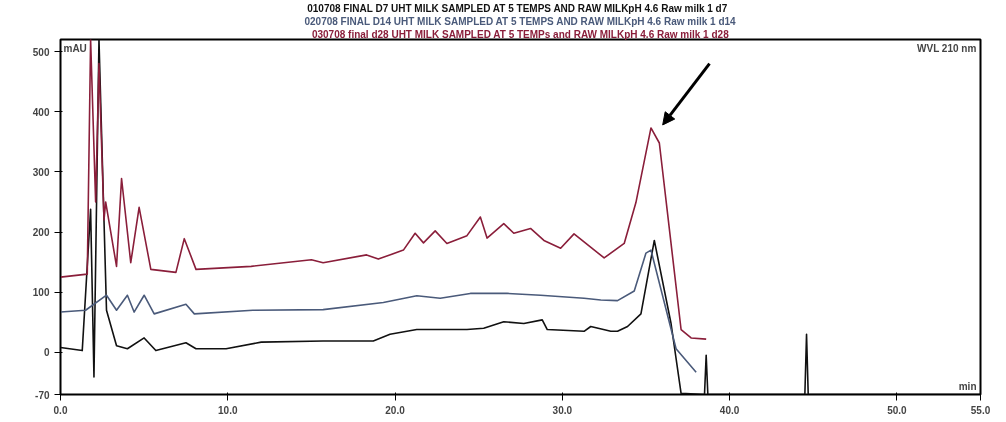  I want to click on text: 020708 FINAL D14 UHT MILK SAMPLED AT 5 TEMPS AND RAW MILKpH 4.6 Raw milk 1 d14, so click(520, 21).